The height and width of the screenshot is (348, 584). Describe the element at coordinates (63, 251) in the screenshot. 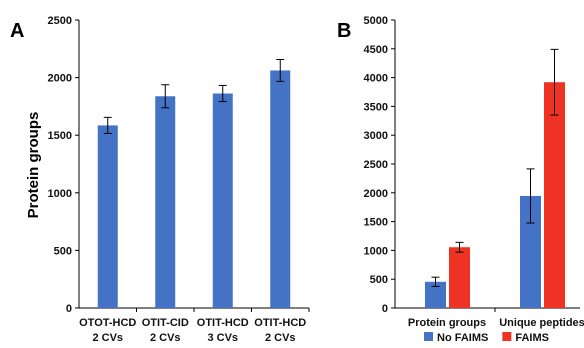

I see `panel-a-y-tick-label: 500` at that location.